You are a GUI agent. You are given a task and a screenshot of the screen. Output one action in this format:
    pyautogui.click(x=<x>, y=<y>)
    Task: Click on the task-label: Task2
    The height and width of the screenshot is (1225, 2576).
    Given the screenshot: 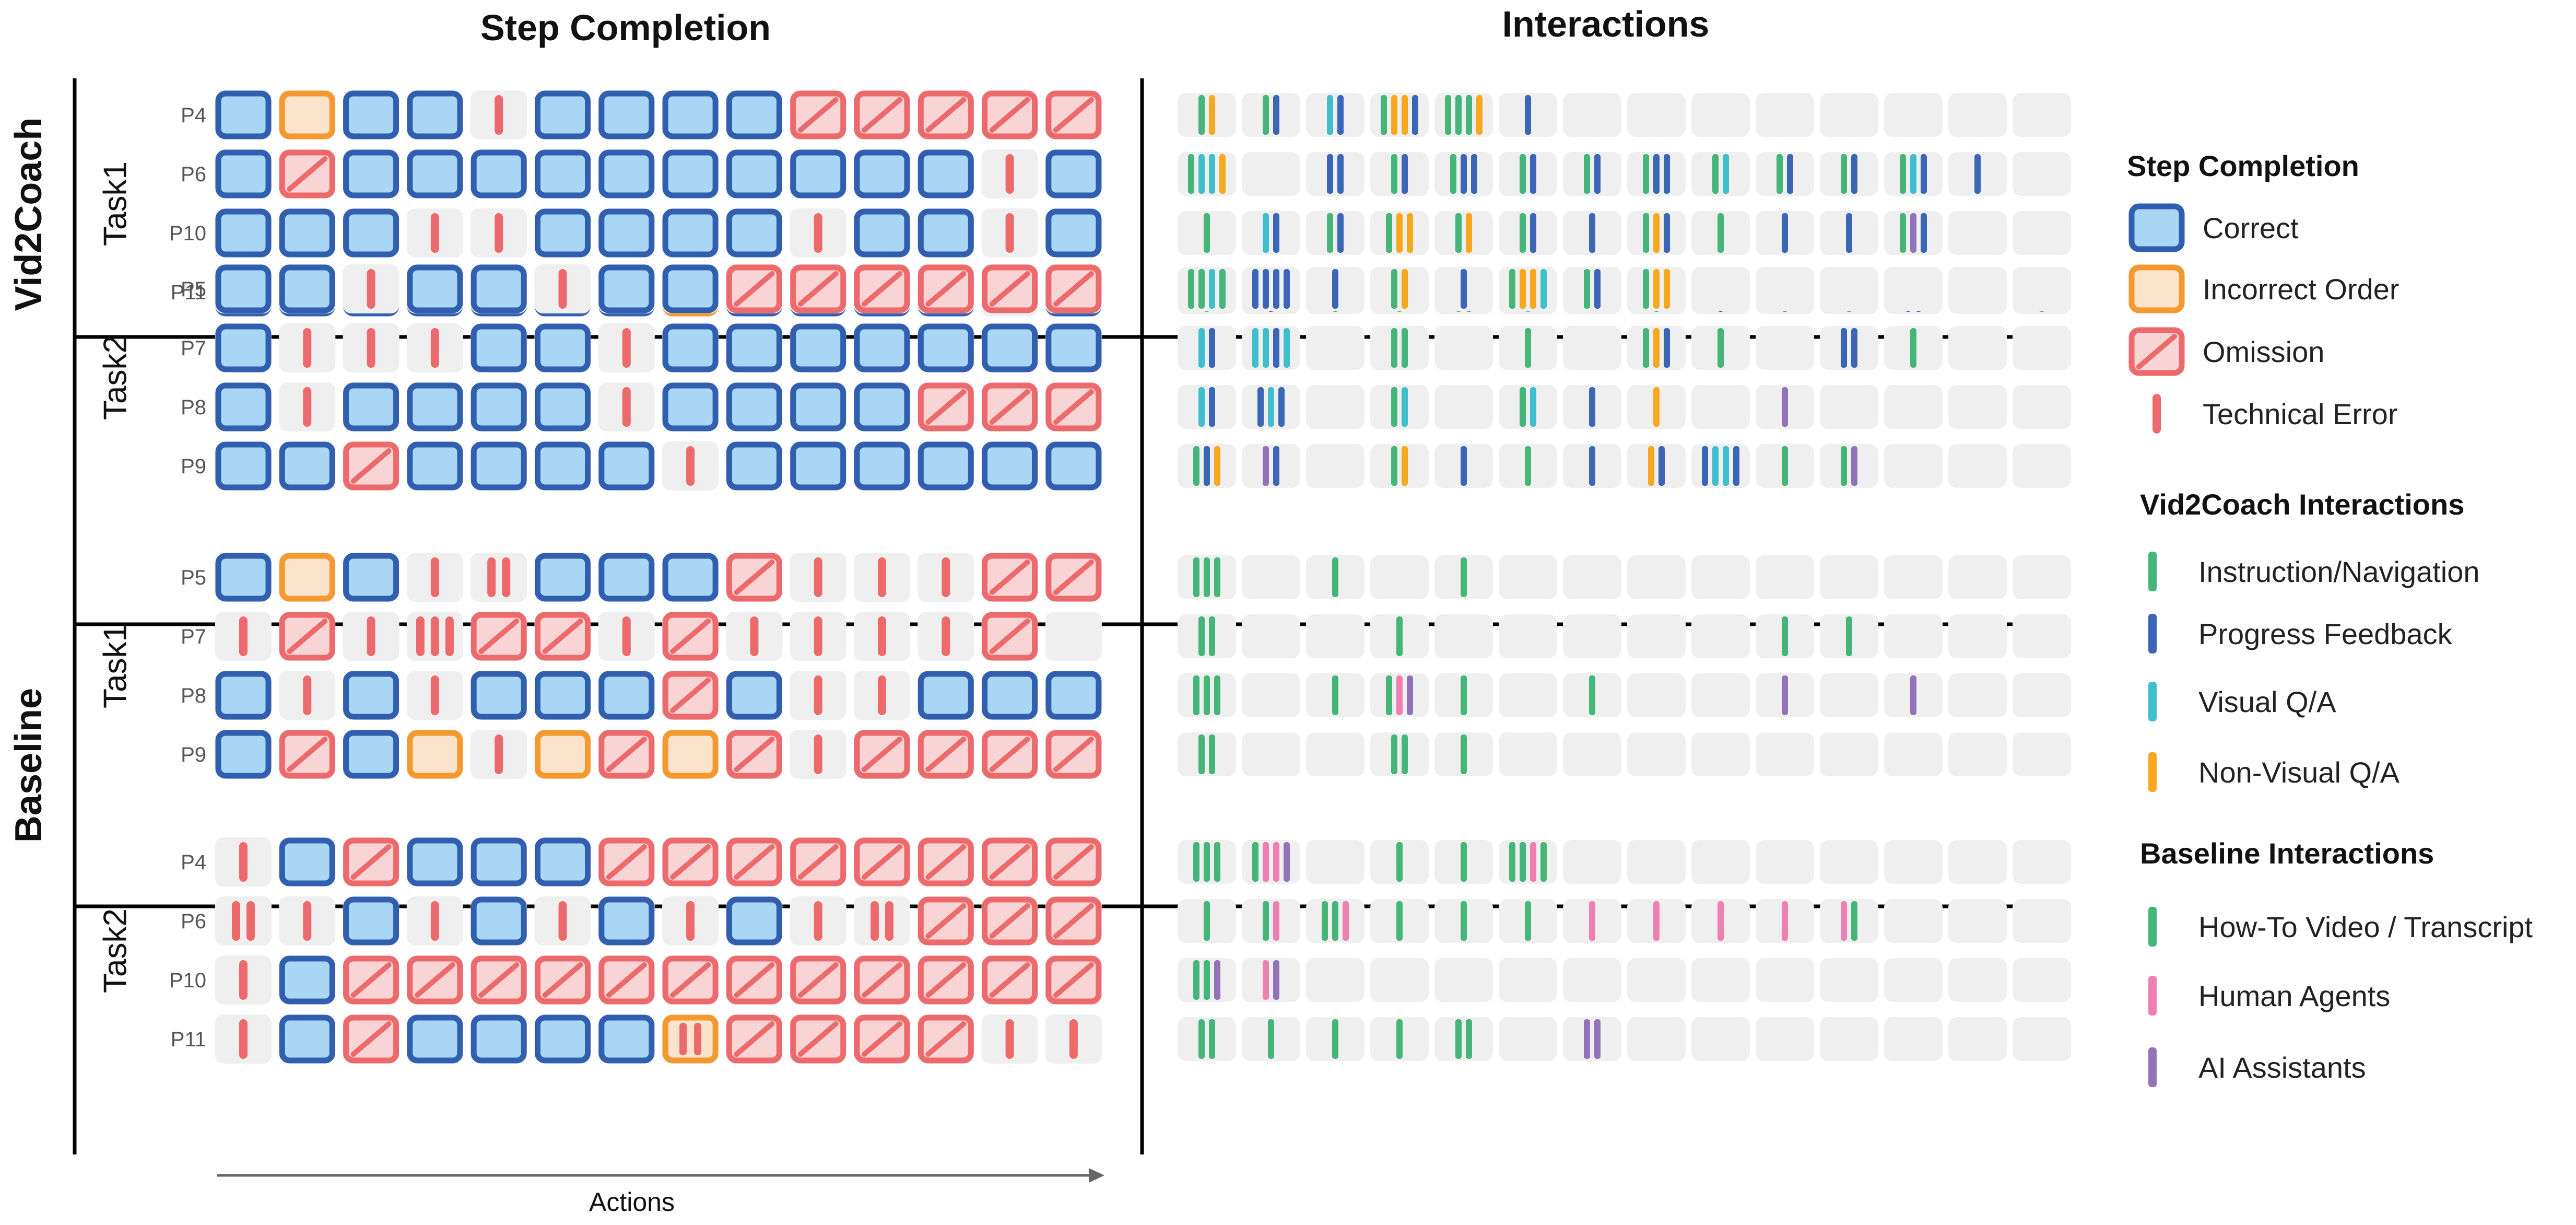 What is the action you would take?
    pyautogui.click(x=115, y=377)
    